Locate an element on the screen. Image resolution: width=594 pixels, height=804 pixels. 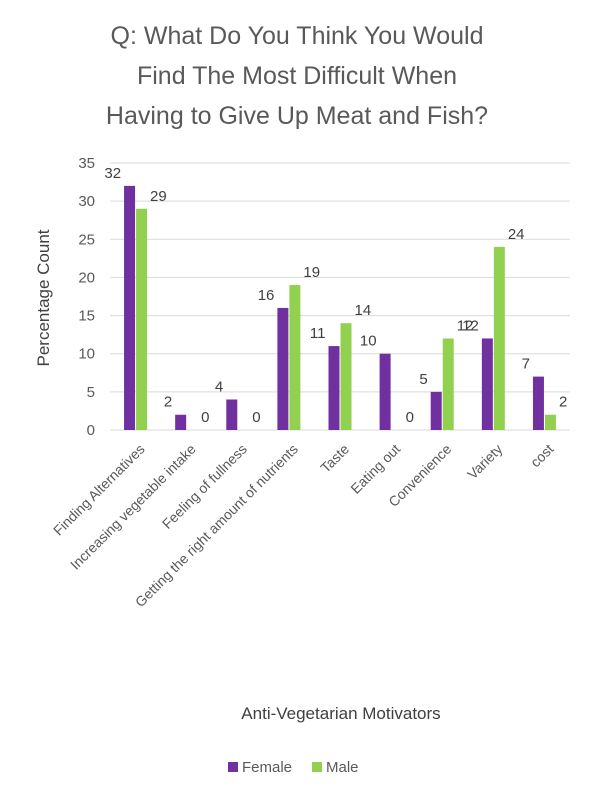
data-label: 11 is located at coordinates (318, 333).